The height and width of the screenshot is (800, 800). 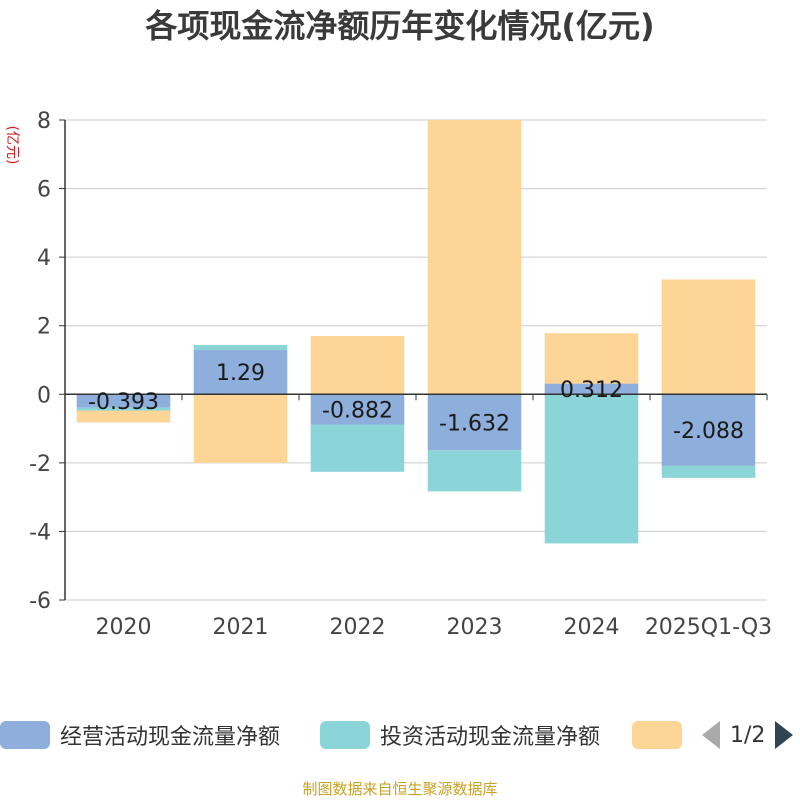 I want to click on bar-1-2022, so click(x=357, y=409).